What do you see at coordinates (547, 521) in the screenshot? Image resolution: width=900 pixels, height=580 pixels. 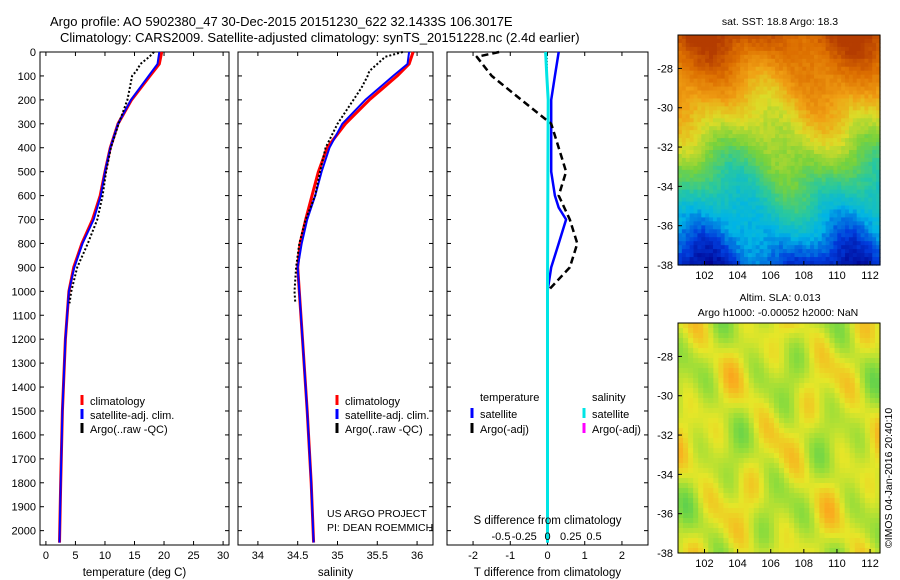 I see `top-axis-label: S difference from climatology` at bounding box center [547, 521].